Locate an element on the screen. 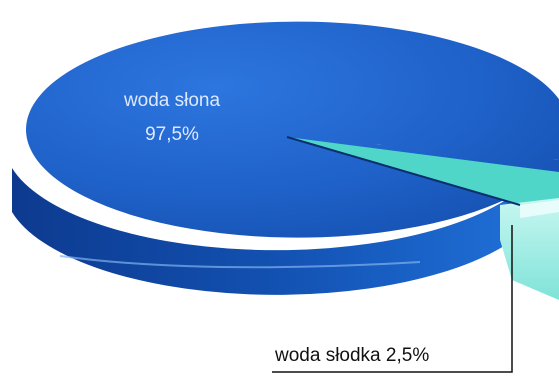  slice-label-fresh: woda słodka 2,5% is located at coordinates (351, 355).